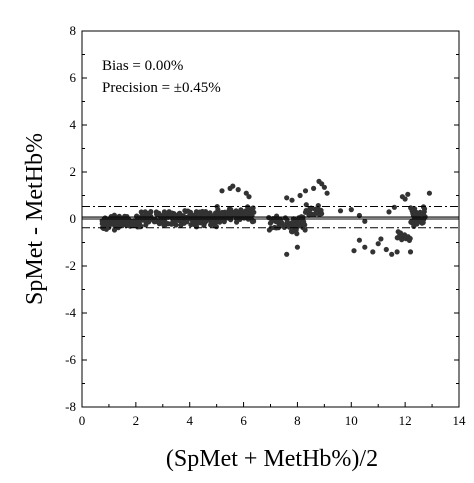  What do you see at coordinates (189, 420) in the screenshot?
I see `x-tick-label: 4` at bounding box center [189, 420].